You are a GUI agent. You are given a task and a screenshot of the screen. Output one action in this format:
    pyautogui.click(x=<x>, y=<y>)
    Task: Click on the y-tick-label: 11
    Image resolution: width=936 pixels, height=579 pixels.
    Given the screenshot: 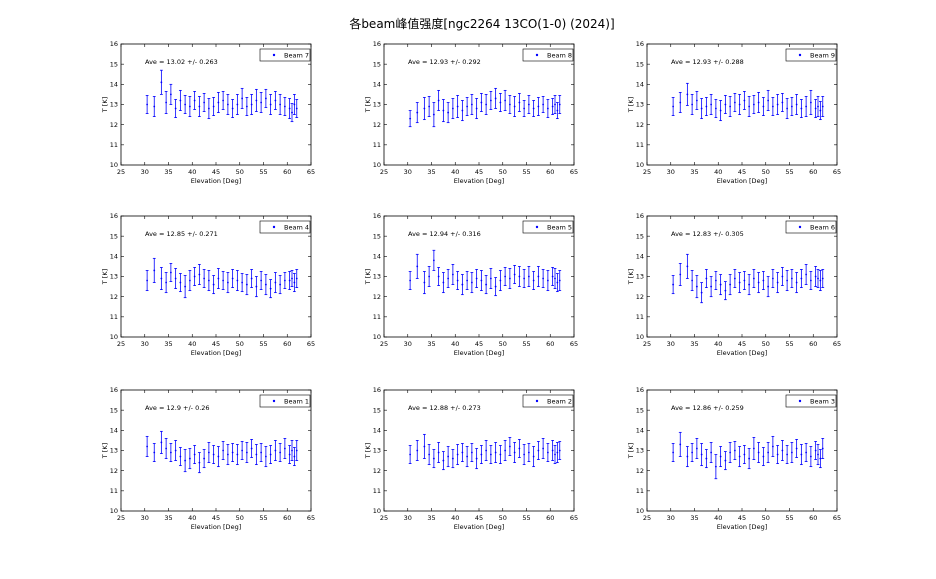 What is the action you would take?
    pyautogui.click(x=377, y=317)
    